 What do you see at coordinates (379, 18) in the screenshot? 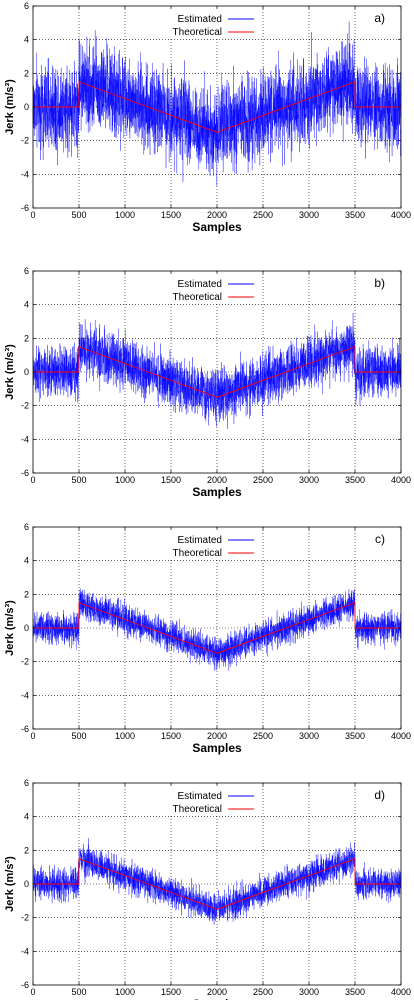
I see `panel-label: a)` at bounding box center [379, 18].